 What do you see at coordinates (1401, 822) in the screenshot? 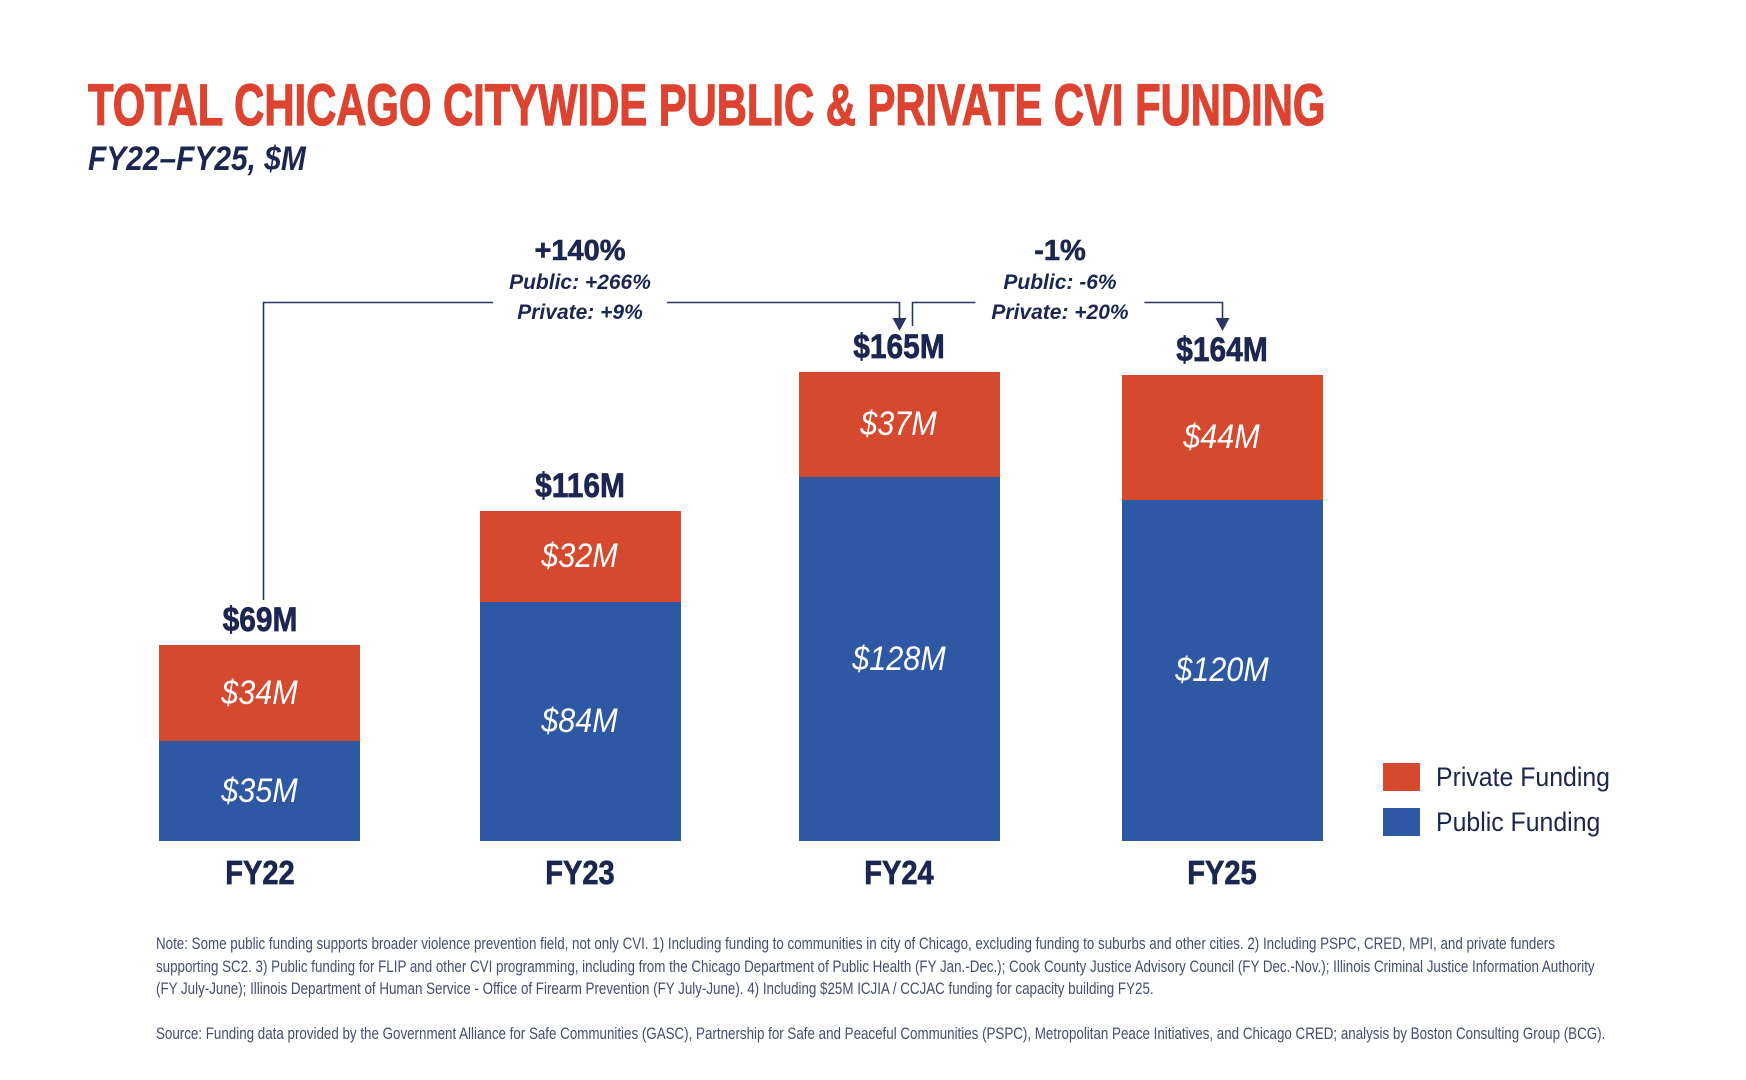
I see `public-funding-swatch` at bounding box center [1401, 822].